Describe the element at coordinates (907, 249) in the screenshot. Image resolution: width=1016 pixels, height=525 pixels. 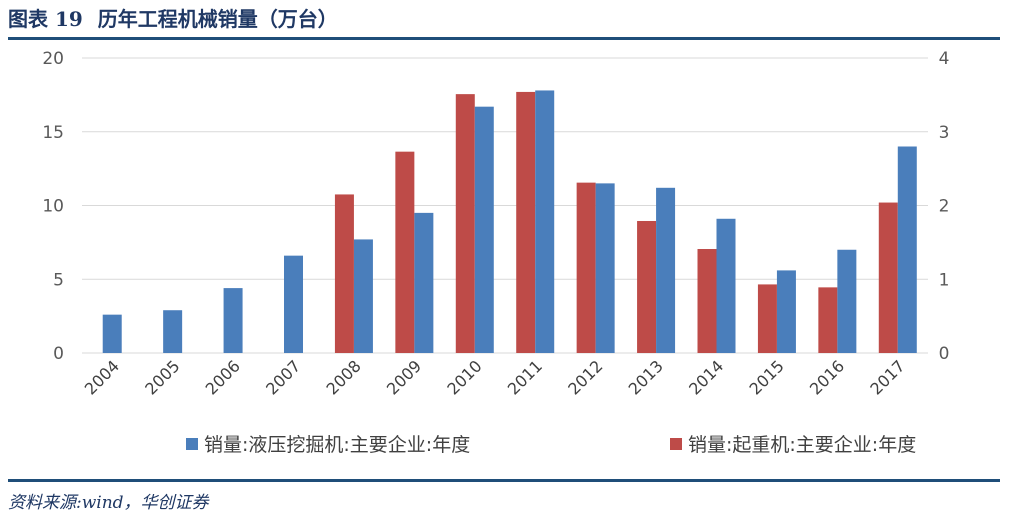
I see `excavator-bar-2017` at that location.